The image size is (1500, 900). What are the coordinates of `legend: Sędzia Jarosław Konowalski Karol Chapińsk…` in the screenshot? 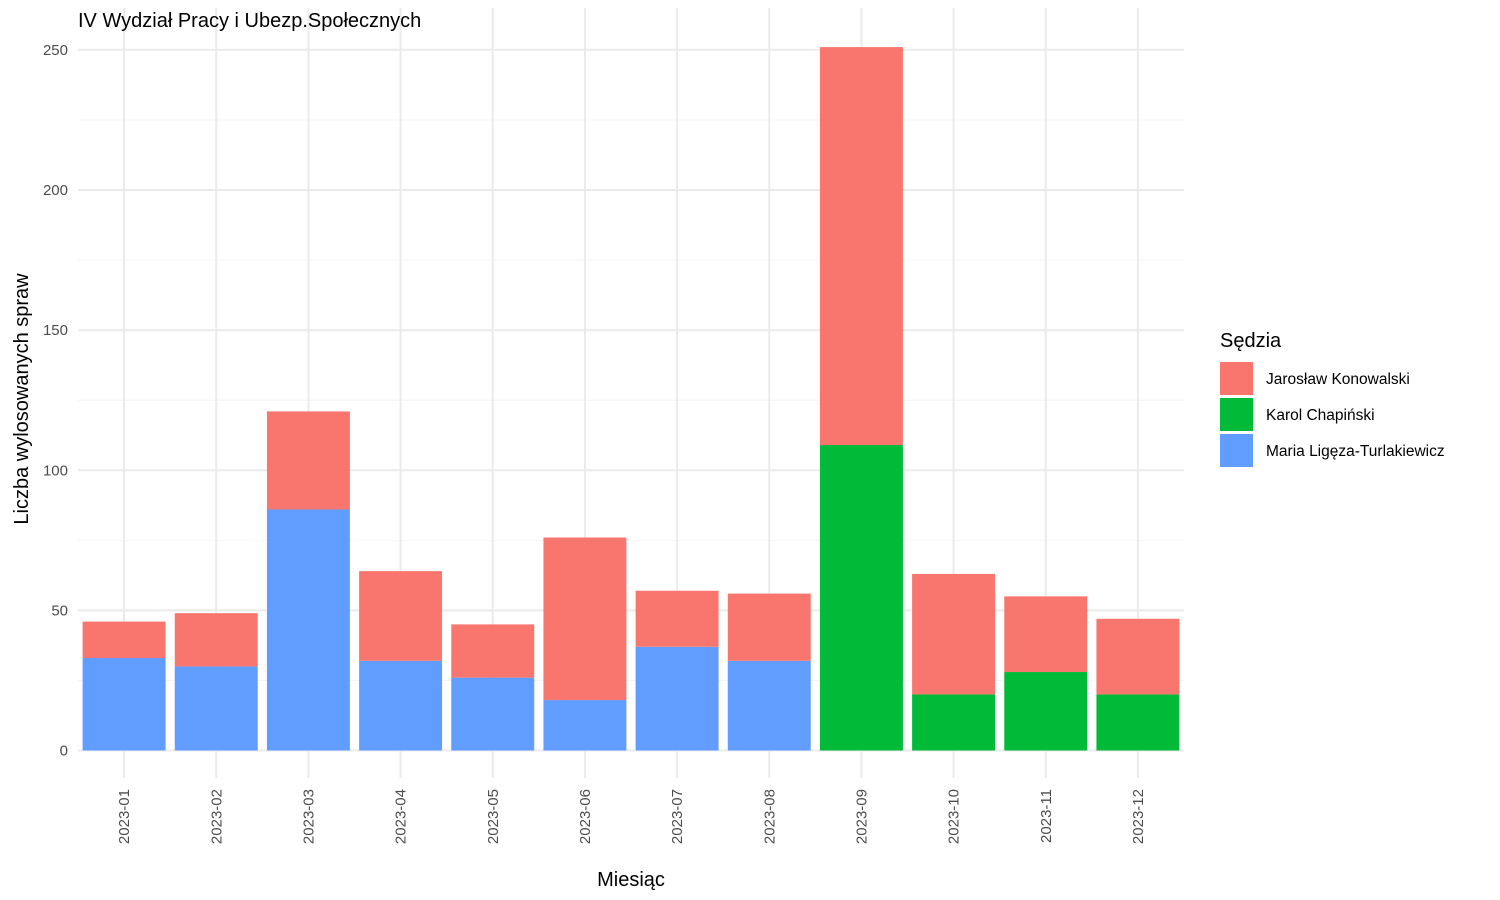 It's located at (1332, 398).